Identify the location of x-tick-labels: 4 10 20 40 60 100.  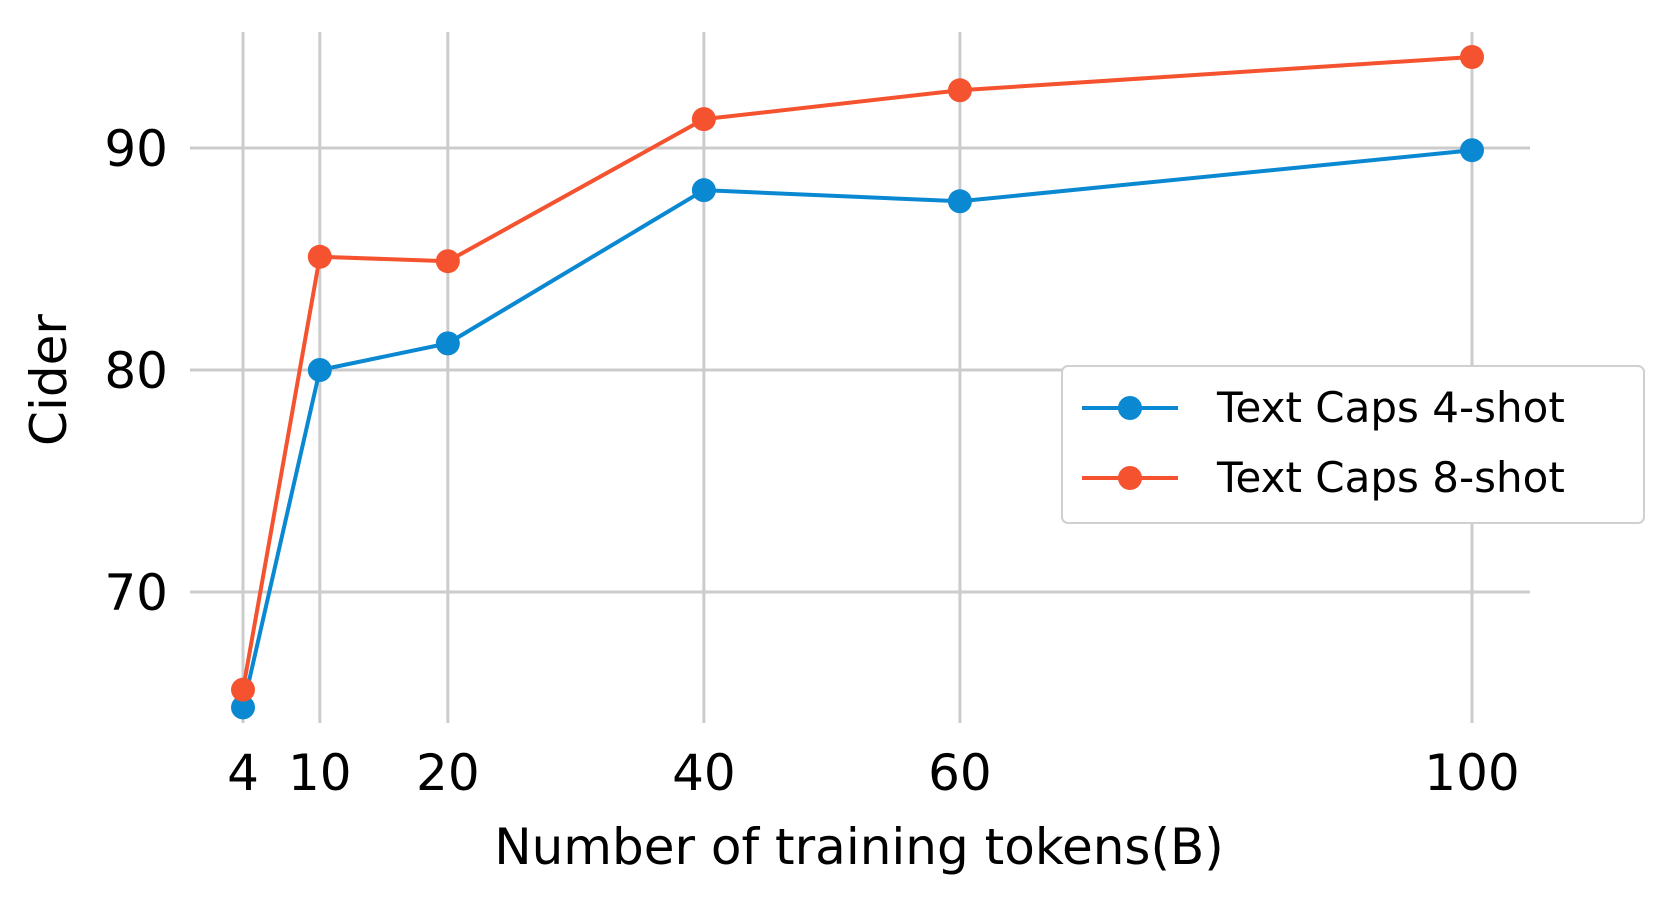
(873, 773).